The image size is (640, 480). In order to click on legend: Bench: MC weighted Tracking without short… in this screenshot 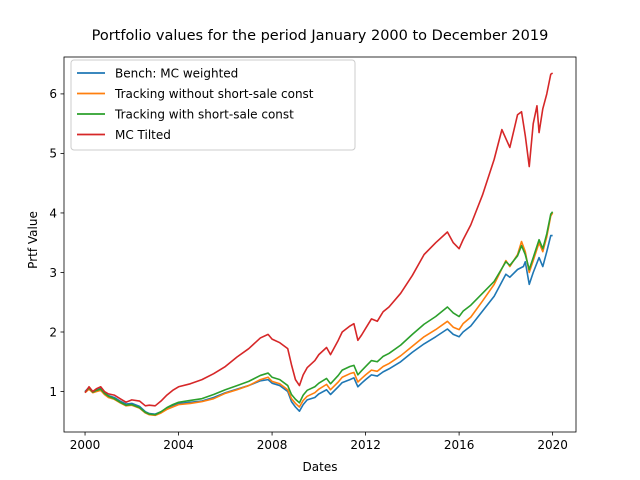, I will do `click(213, 105)`.